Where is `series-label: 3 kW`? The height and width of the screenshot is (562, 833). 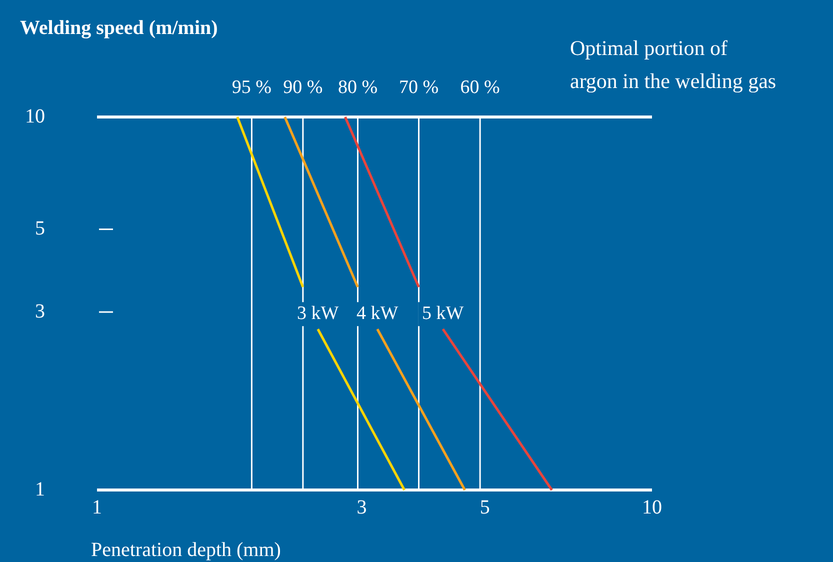
series-label: 3 kW is located at coordinates (318, 313).